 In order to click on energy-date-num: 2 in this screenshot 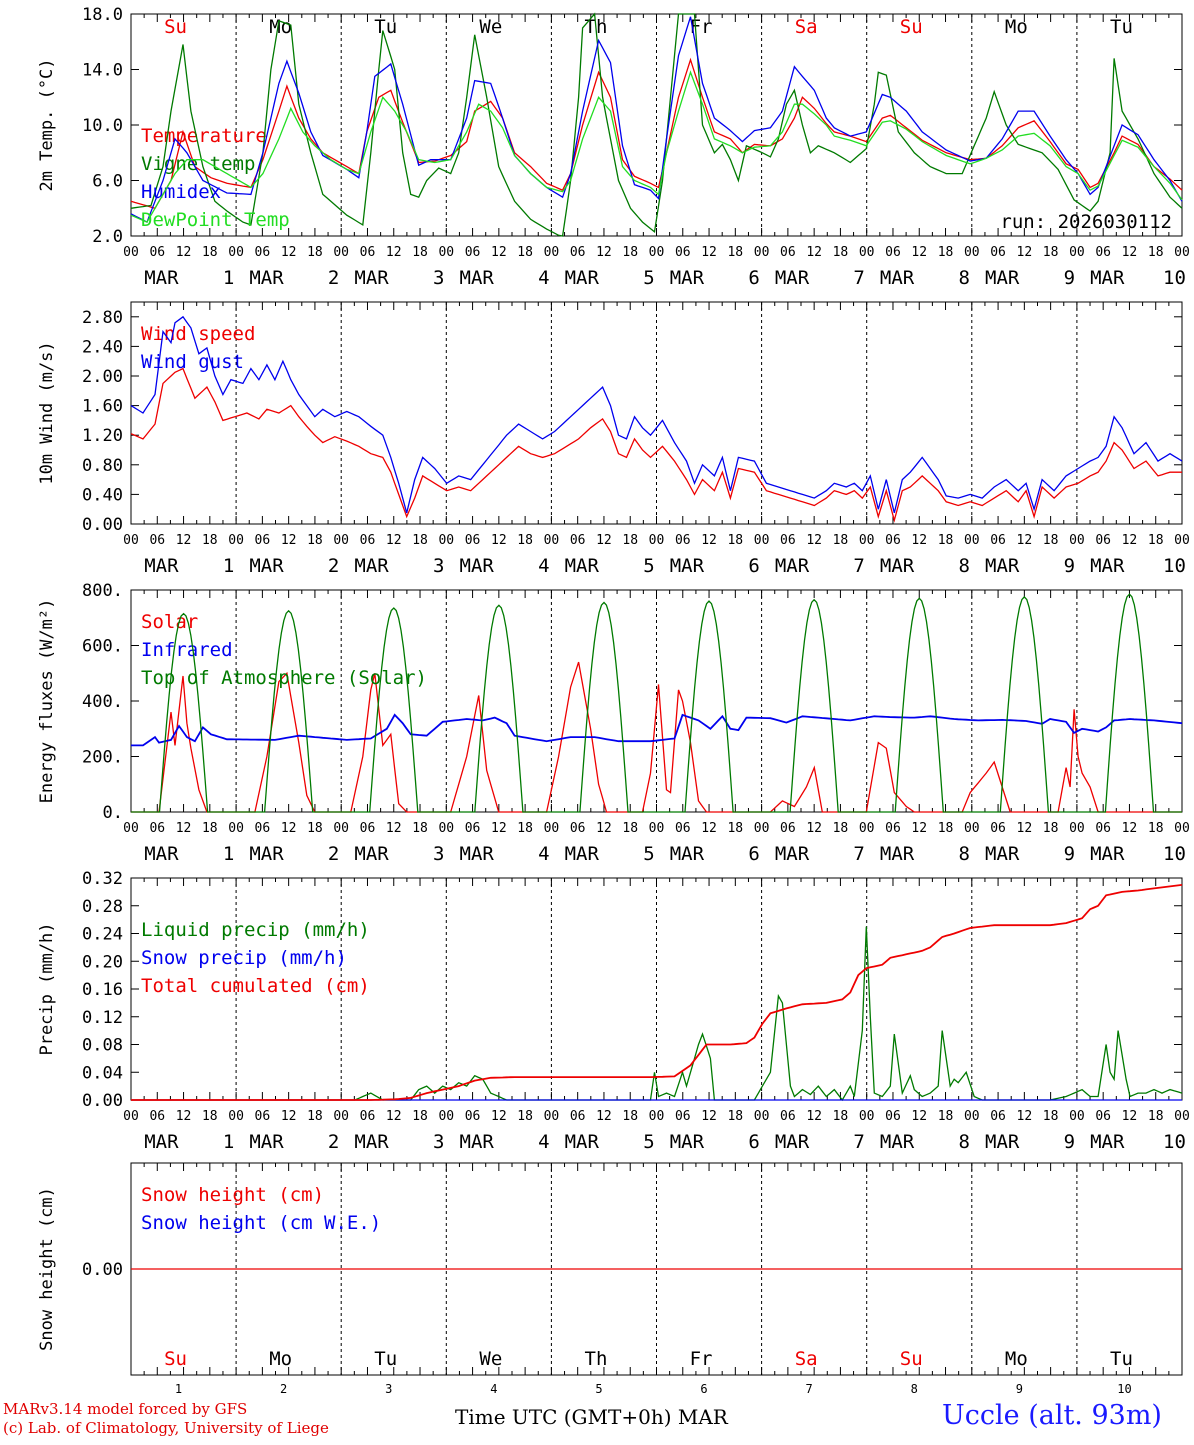, I will do `click(333, 854)`.